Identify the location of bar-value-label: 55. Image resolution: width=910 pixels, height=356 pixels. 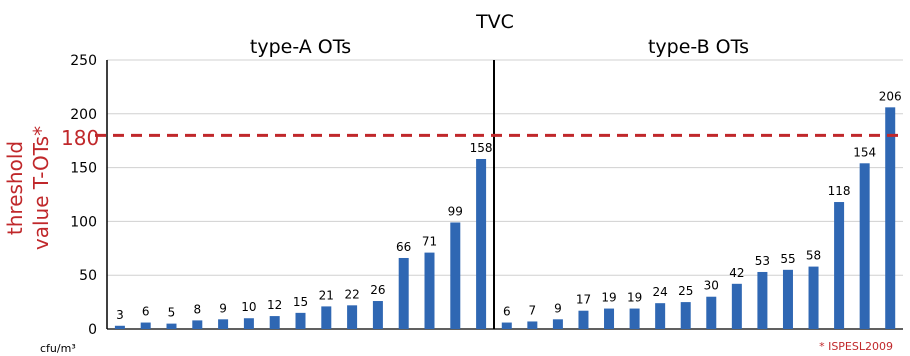
(787, 259).